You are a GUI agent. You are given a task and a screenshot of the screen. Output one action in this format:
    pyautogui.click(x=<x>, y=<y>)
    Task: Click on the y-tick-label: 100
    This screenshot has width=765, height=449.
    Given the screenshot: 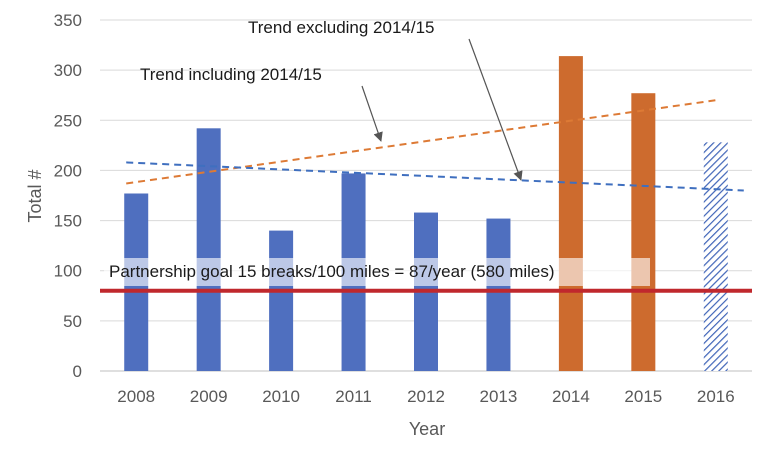 What is the action you would take?
    pyautogui.click(x=68, y=271)
    